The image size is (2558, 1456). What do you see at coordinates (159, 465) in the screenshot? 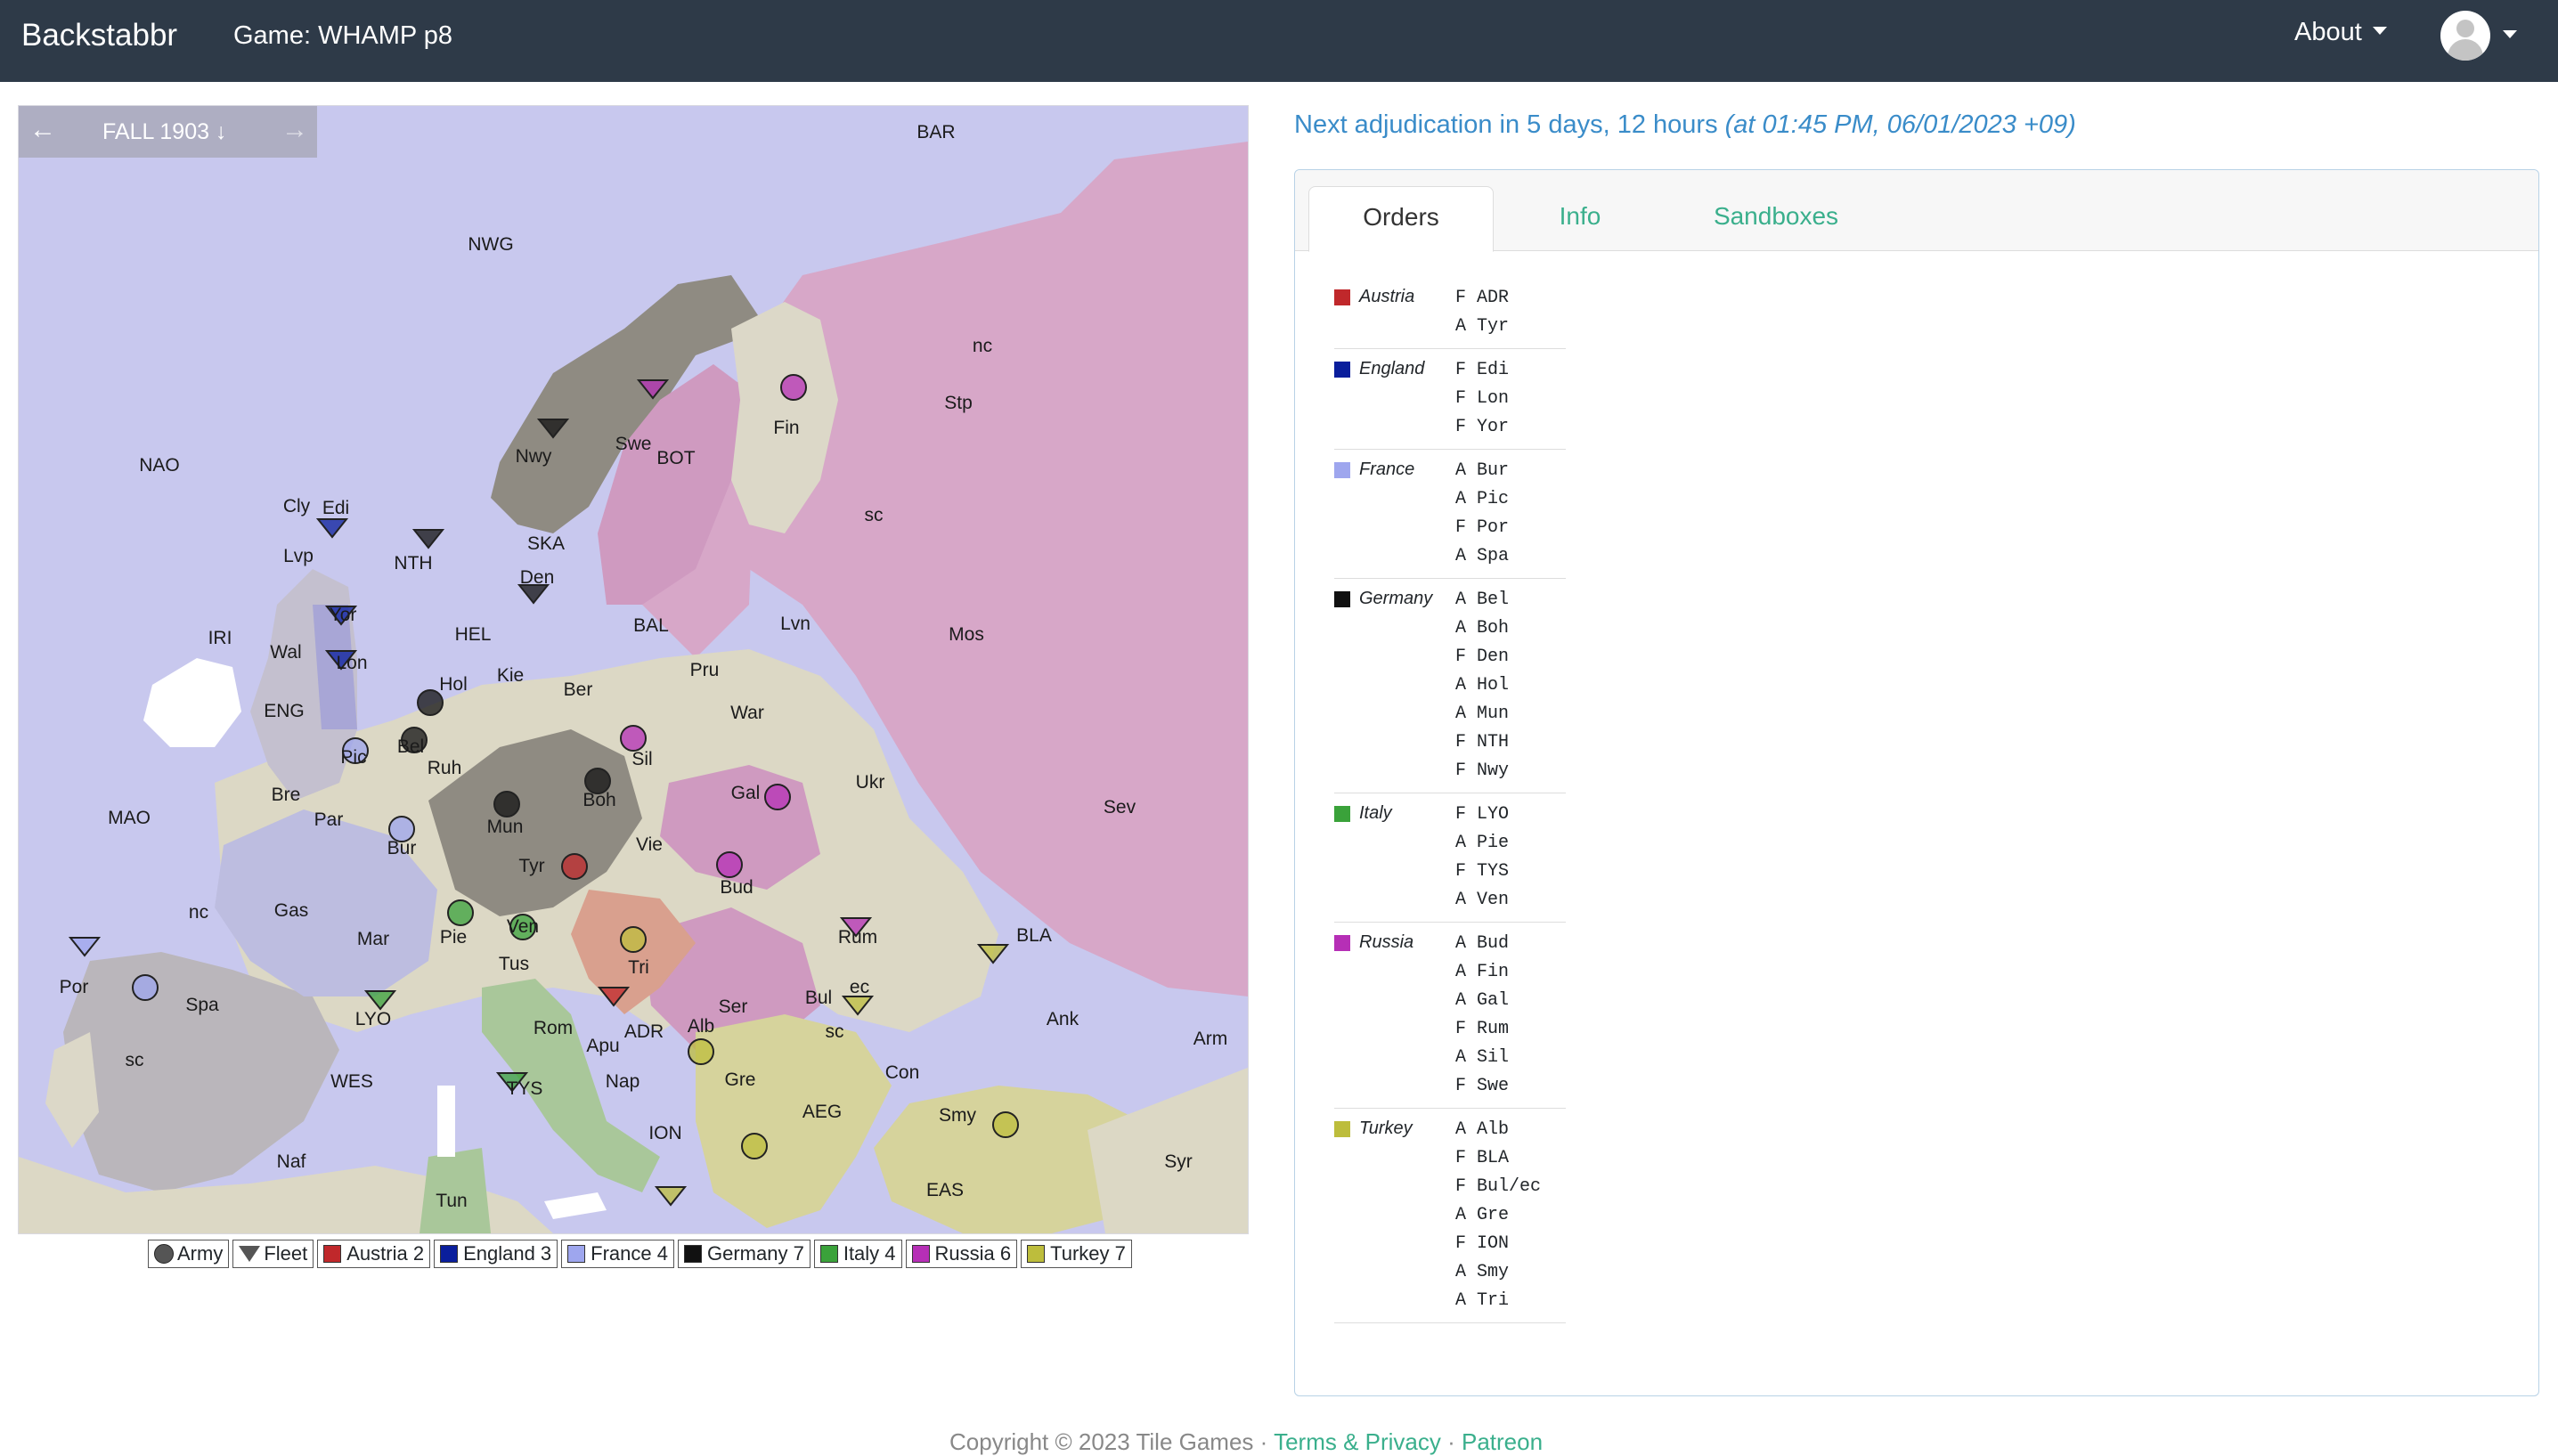
I see `territory-label: NAO` at bounding box center [159, 465].